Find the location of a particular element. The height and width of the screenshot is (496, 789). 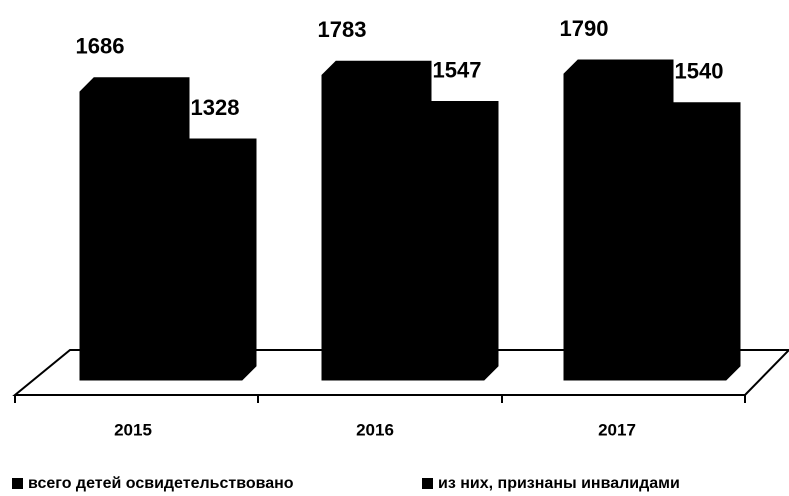

data-label: 1540 is located at coordinates (699, 71).